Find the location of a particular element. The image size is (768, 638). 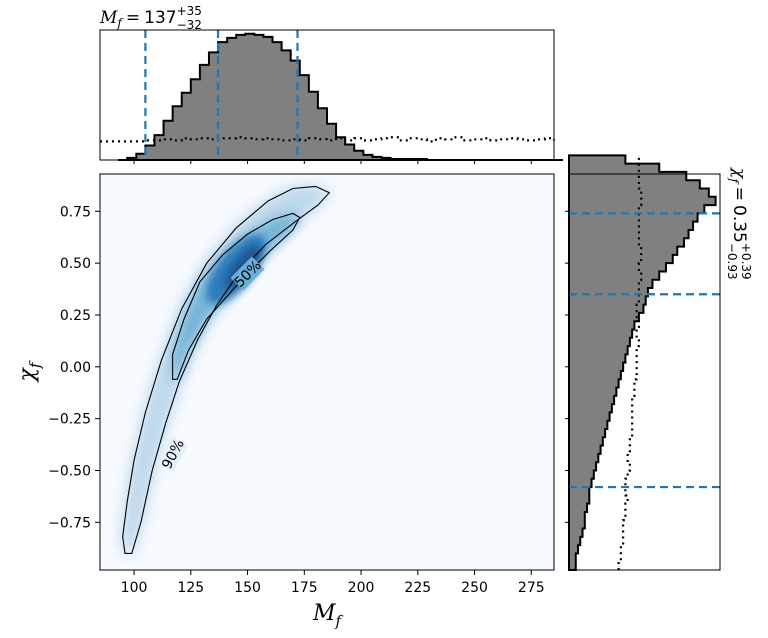

y-tick-label-3: 0.00 is located at coordinates (75, 368).